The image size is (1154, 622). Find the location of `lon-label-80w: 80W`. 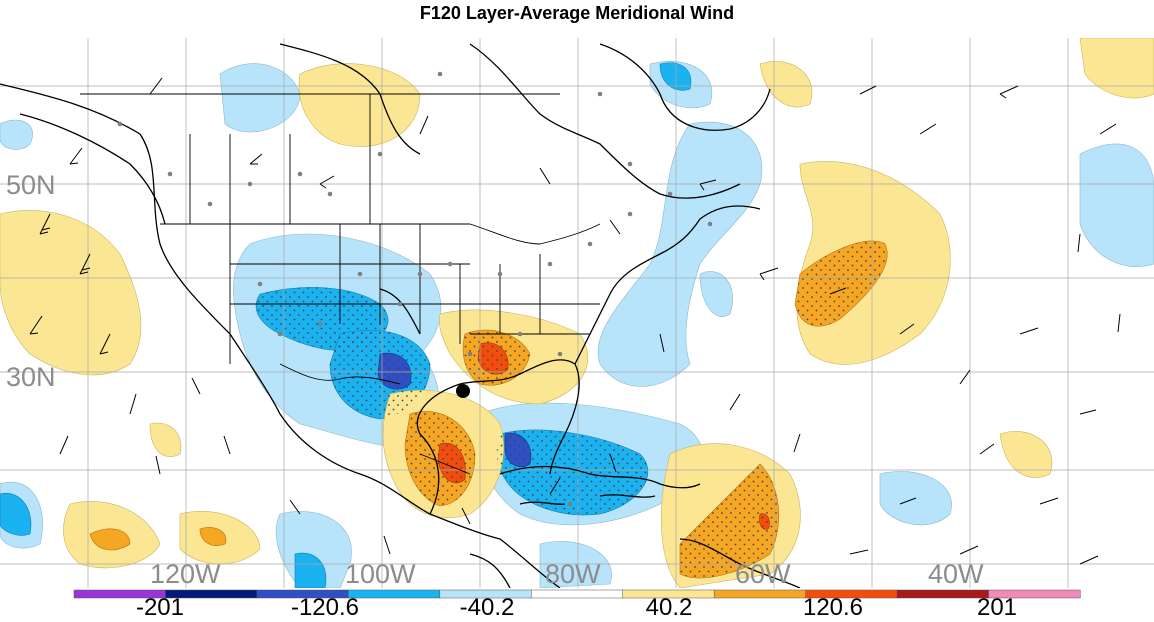

lon-label-80w: 80W is located at coordinates (573, 573).